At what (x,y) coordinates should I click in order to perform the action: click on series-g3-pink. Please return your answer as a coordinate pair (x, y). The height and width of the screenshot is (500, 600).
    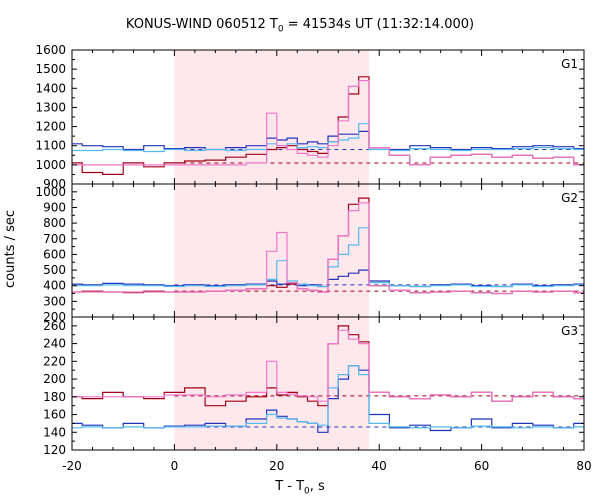
    Looking at the image, I should click on (328, 365).